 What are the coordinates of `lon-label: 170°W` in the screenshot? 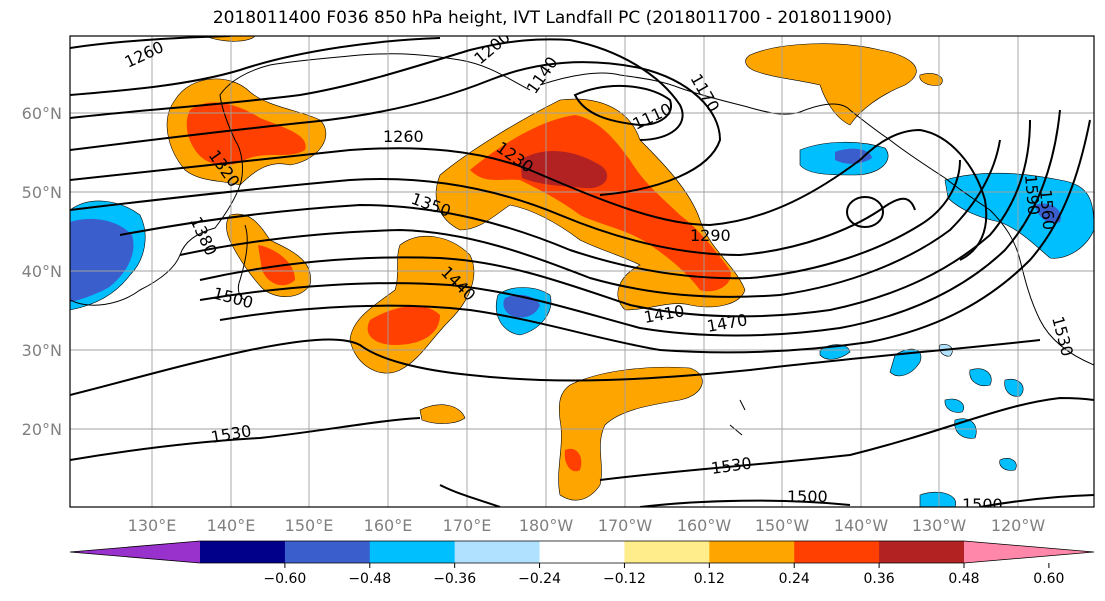 It's located at (625, 525).